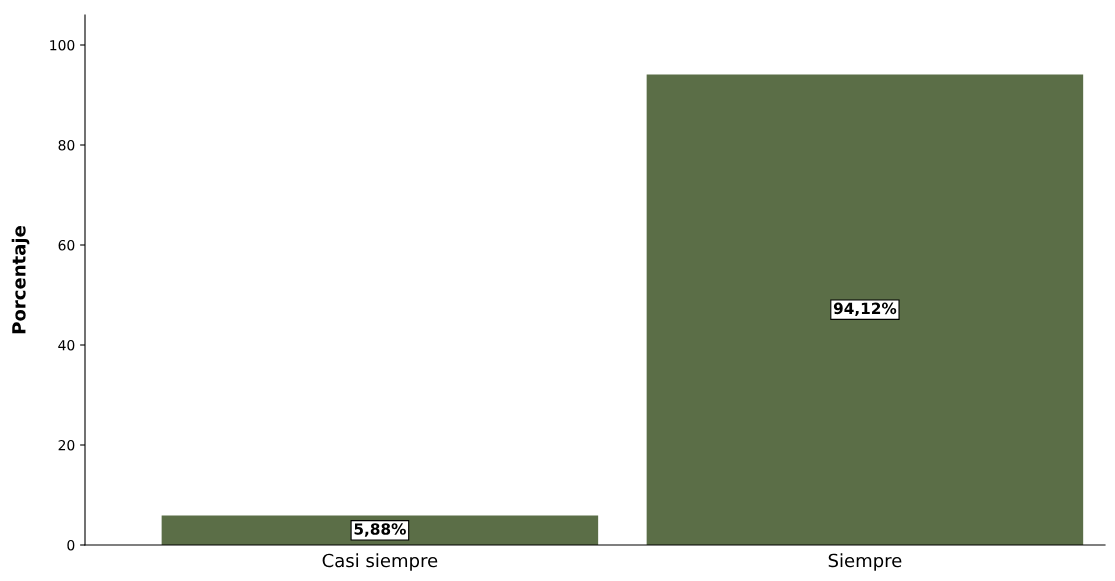 This screenshot has width=1115, height=581. I want to click on data-label: 5,88%, so click(380, 530).